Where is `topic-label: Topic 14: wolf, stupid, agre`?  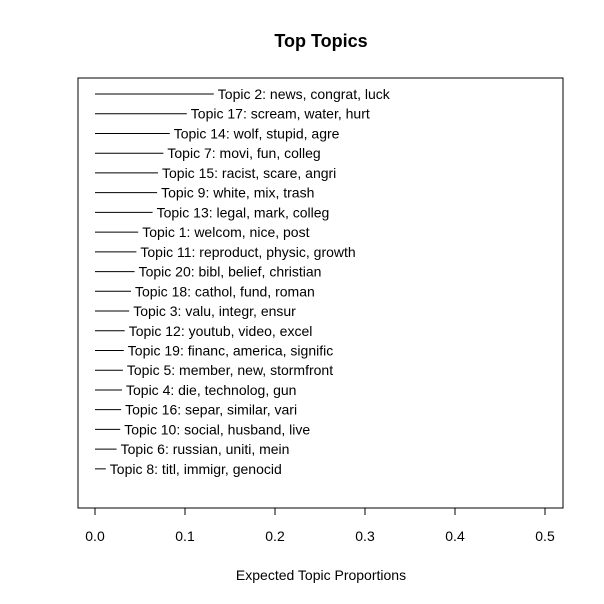
topic-label: Topic 14: wolf, stupid, agre is located at coordinates (257, 133).